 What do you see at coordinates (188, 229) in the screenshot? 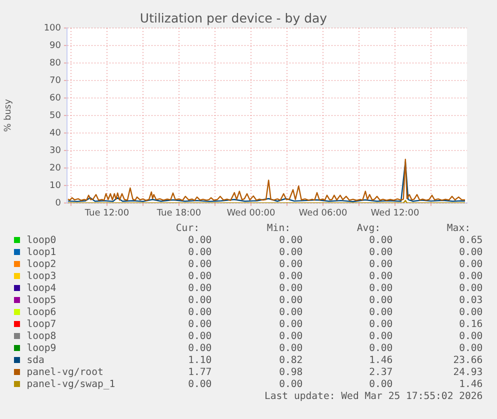
I see `text: Cur:` at bounding box center [188, 229].